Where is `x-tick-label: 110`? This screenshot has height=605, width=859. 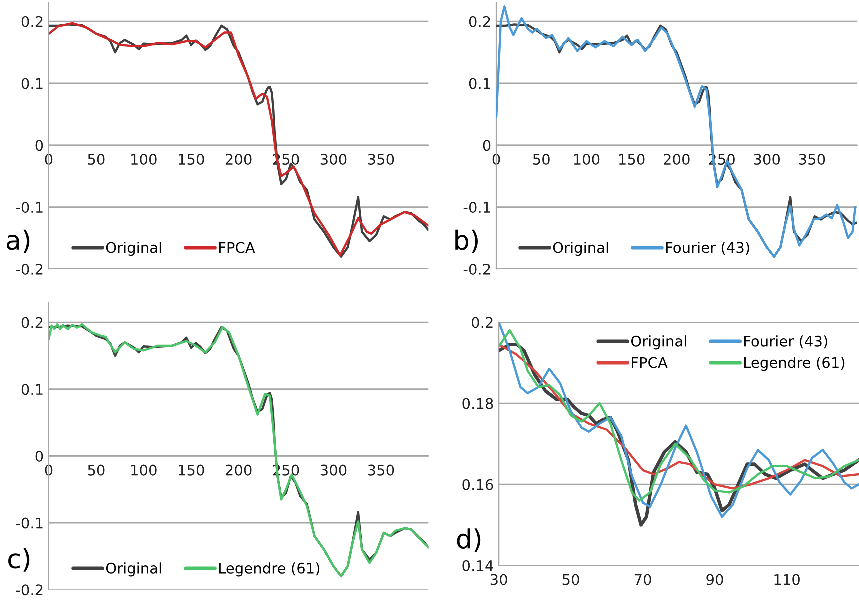 x-tick-label: 110 is located at coordinates (787, 580).